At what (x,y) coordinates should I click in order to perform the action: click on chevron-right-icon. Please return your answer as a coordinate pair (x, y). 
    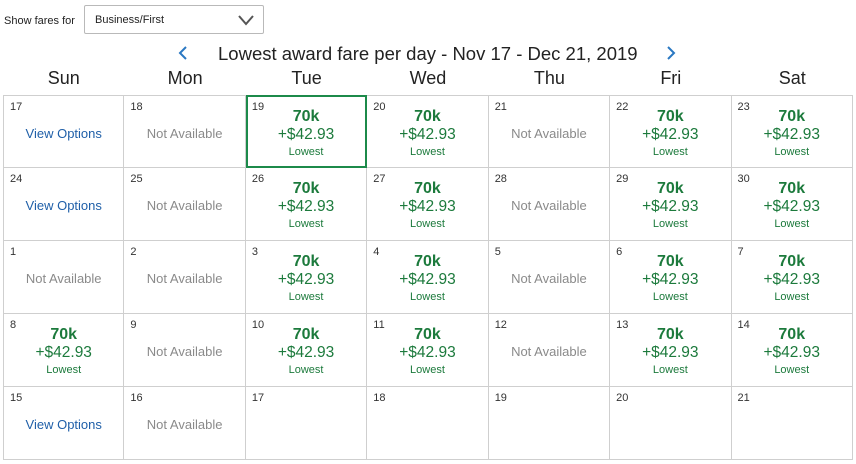
    Looking at the image, I should click on (671, 55).